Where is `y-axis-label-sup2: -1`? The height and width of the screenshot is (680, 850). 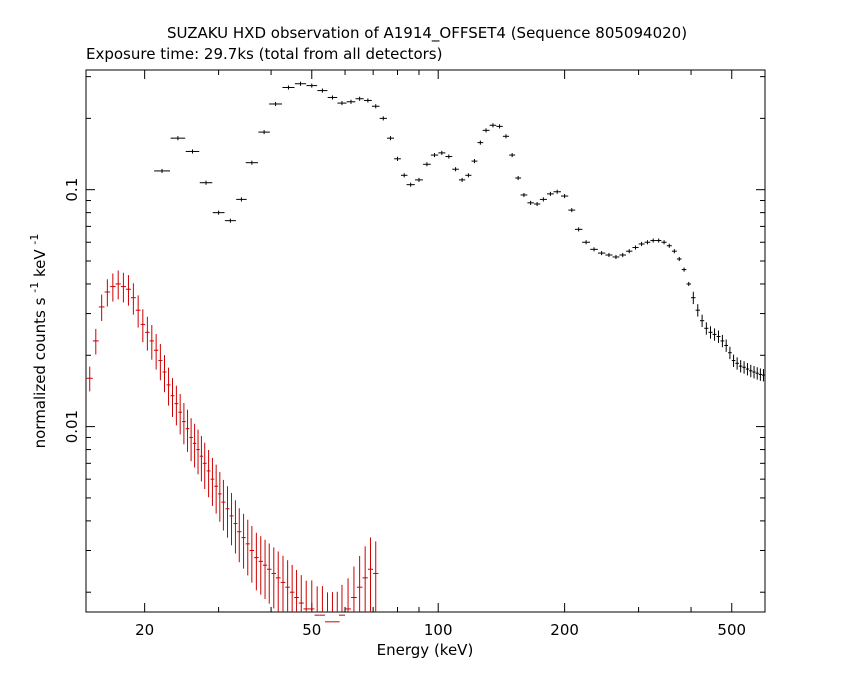 y-axis-label-sup2: -1 is located at coordinates (34, 239).